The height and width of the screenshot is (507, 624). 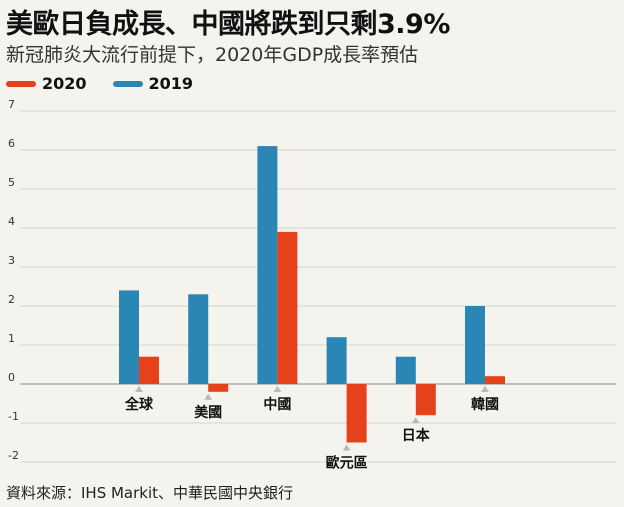 I want to click on legend-label-2020: 2020, so click(x=64, y=83).